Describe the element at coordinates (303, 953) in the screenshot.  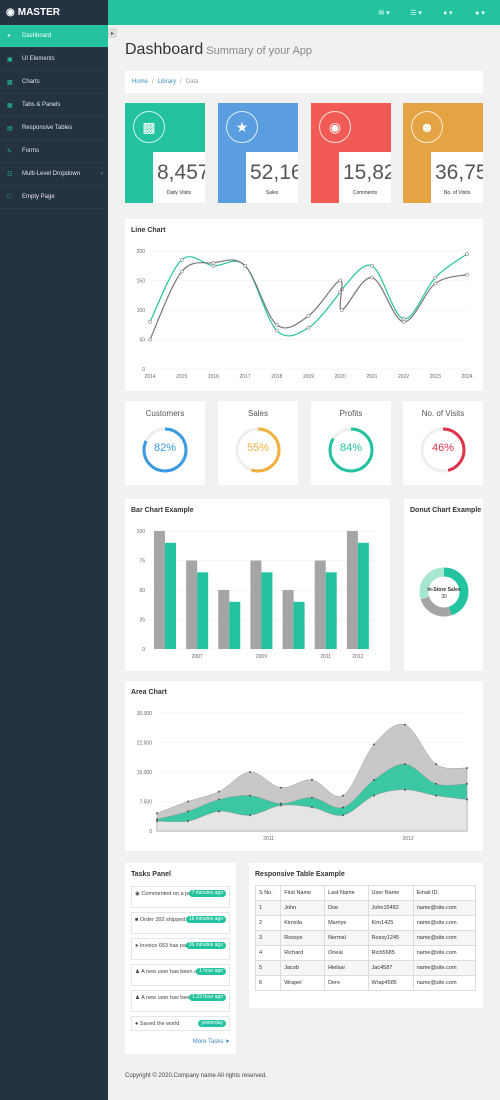
I see `table-cell: Richard` at that location.